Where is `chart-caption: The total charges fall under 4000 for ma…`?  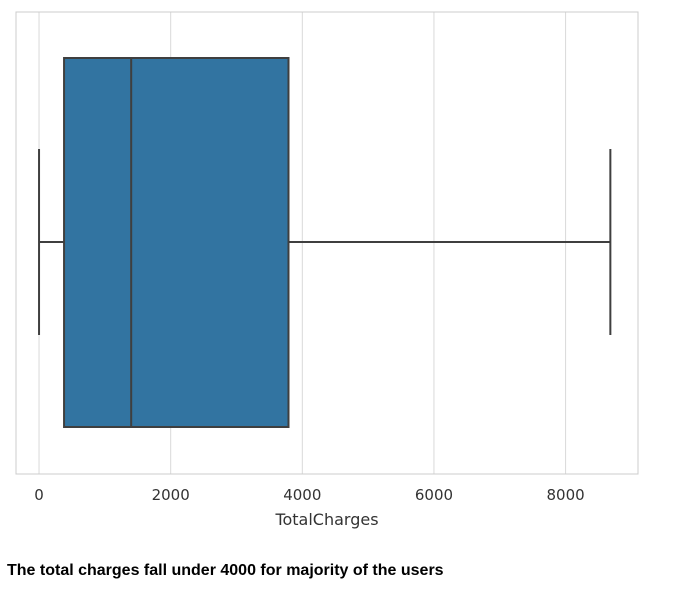
chart-caption: The total charges fall under 4000 for ma… is located at coordinates (225, 570).